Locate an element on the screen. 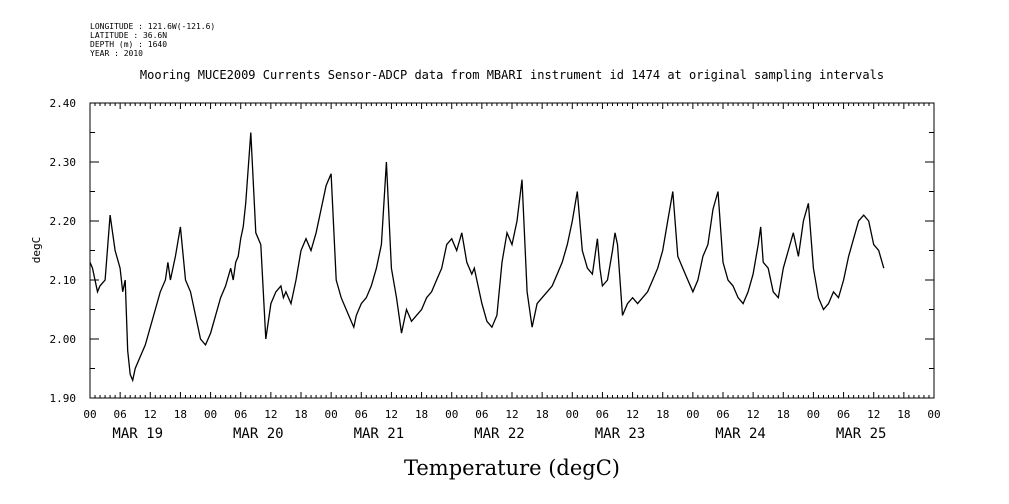 This screenshot has height=504, width=1009. date-label: MAR 21 is located at coordinates (379, 434).